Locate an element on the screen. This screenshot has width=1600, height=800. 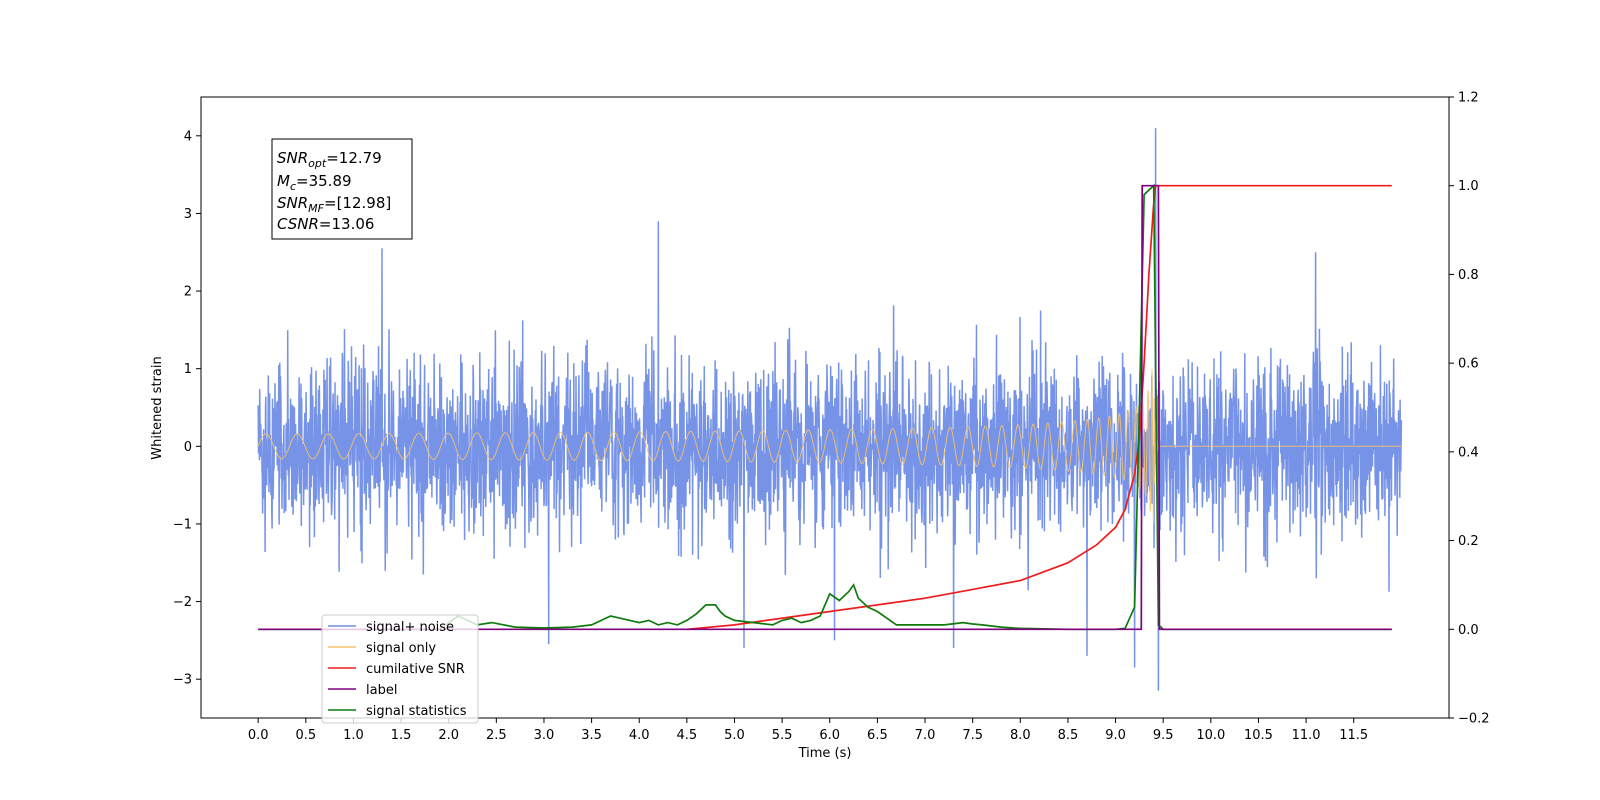
y-tick-label-right: 0.0 is located at coordinates (1468, 630).